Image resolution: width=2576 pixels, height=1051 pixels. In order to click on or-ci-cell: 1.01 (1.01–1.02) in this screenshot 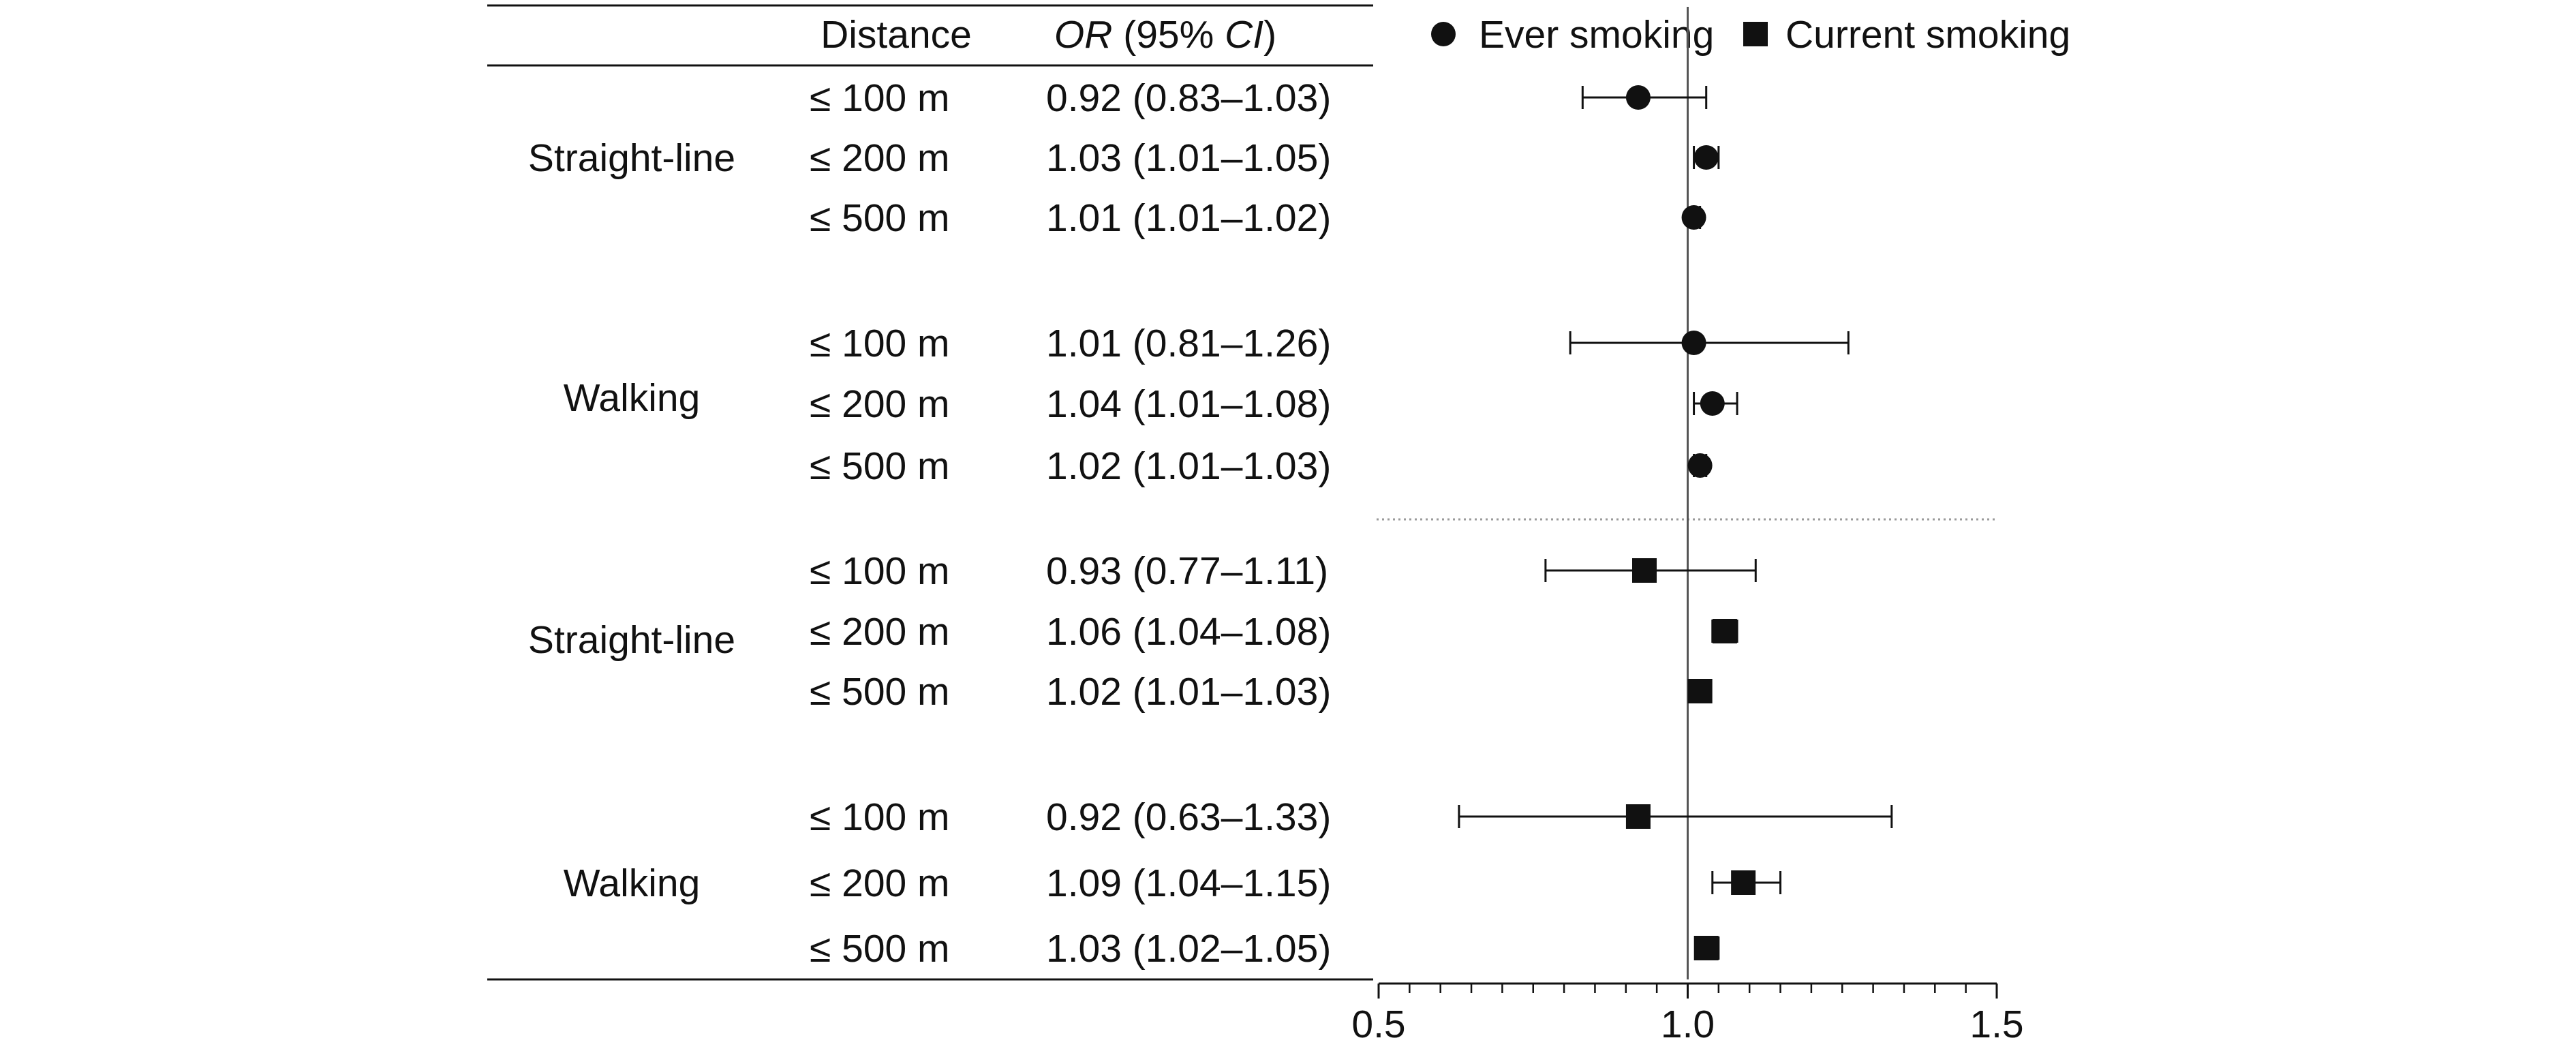, I will do `click(1188, 218)`.